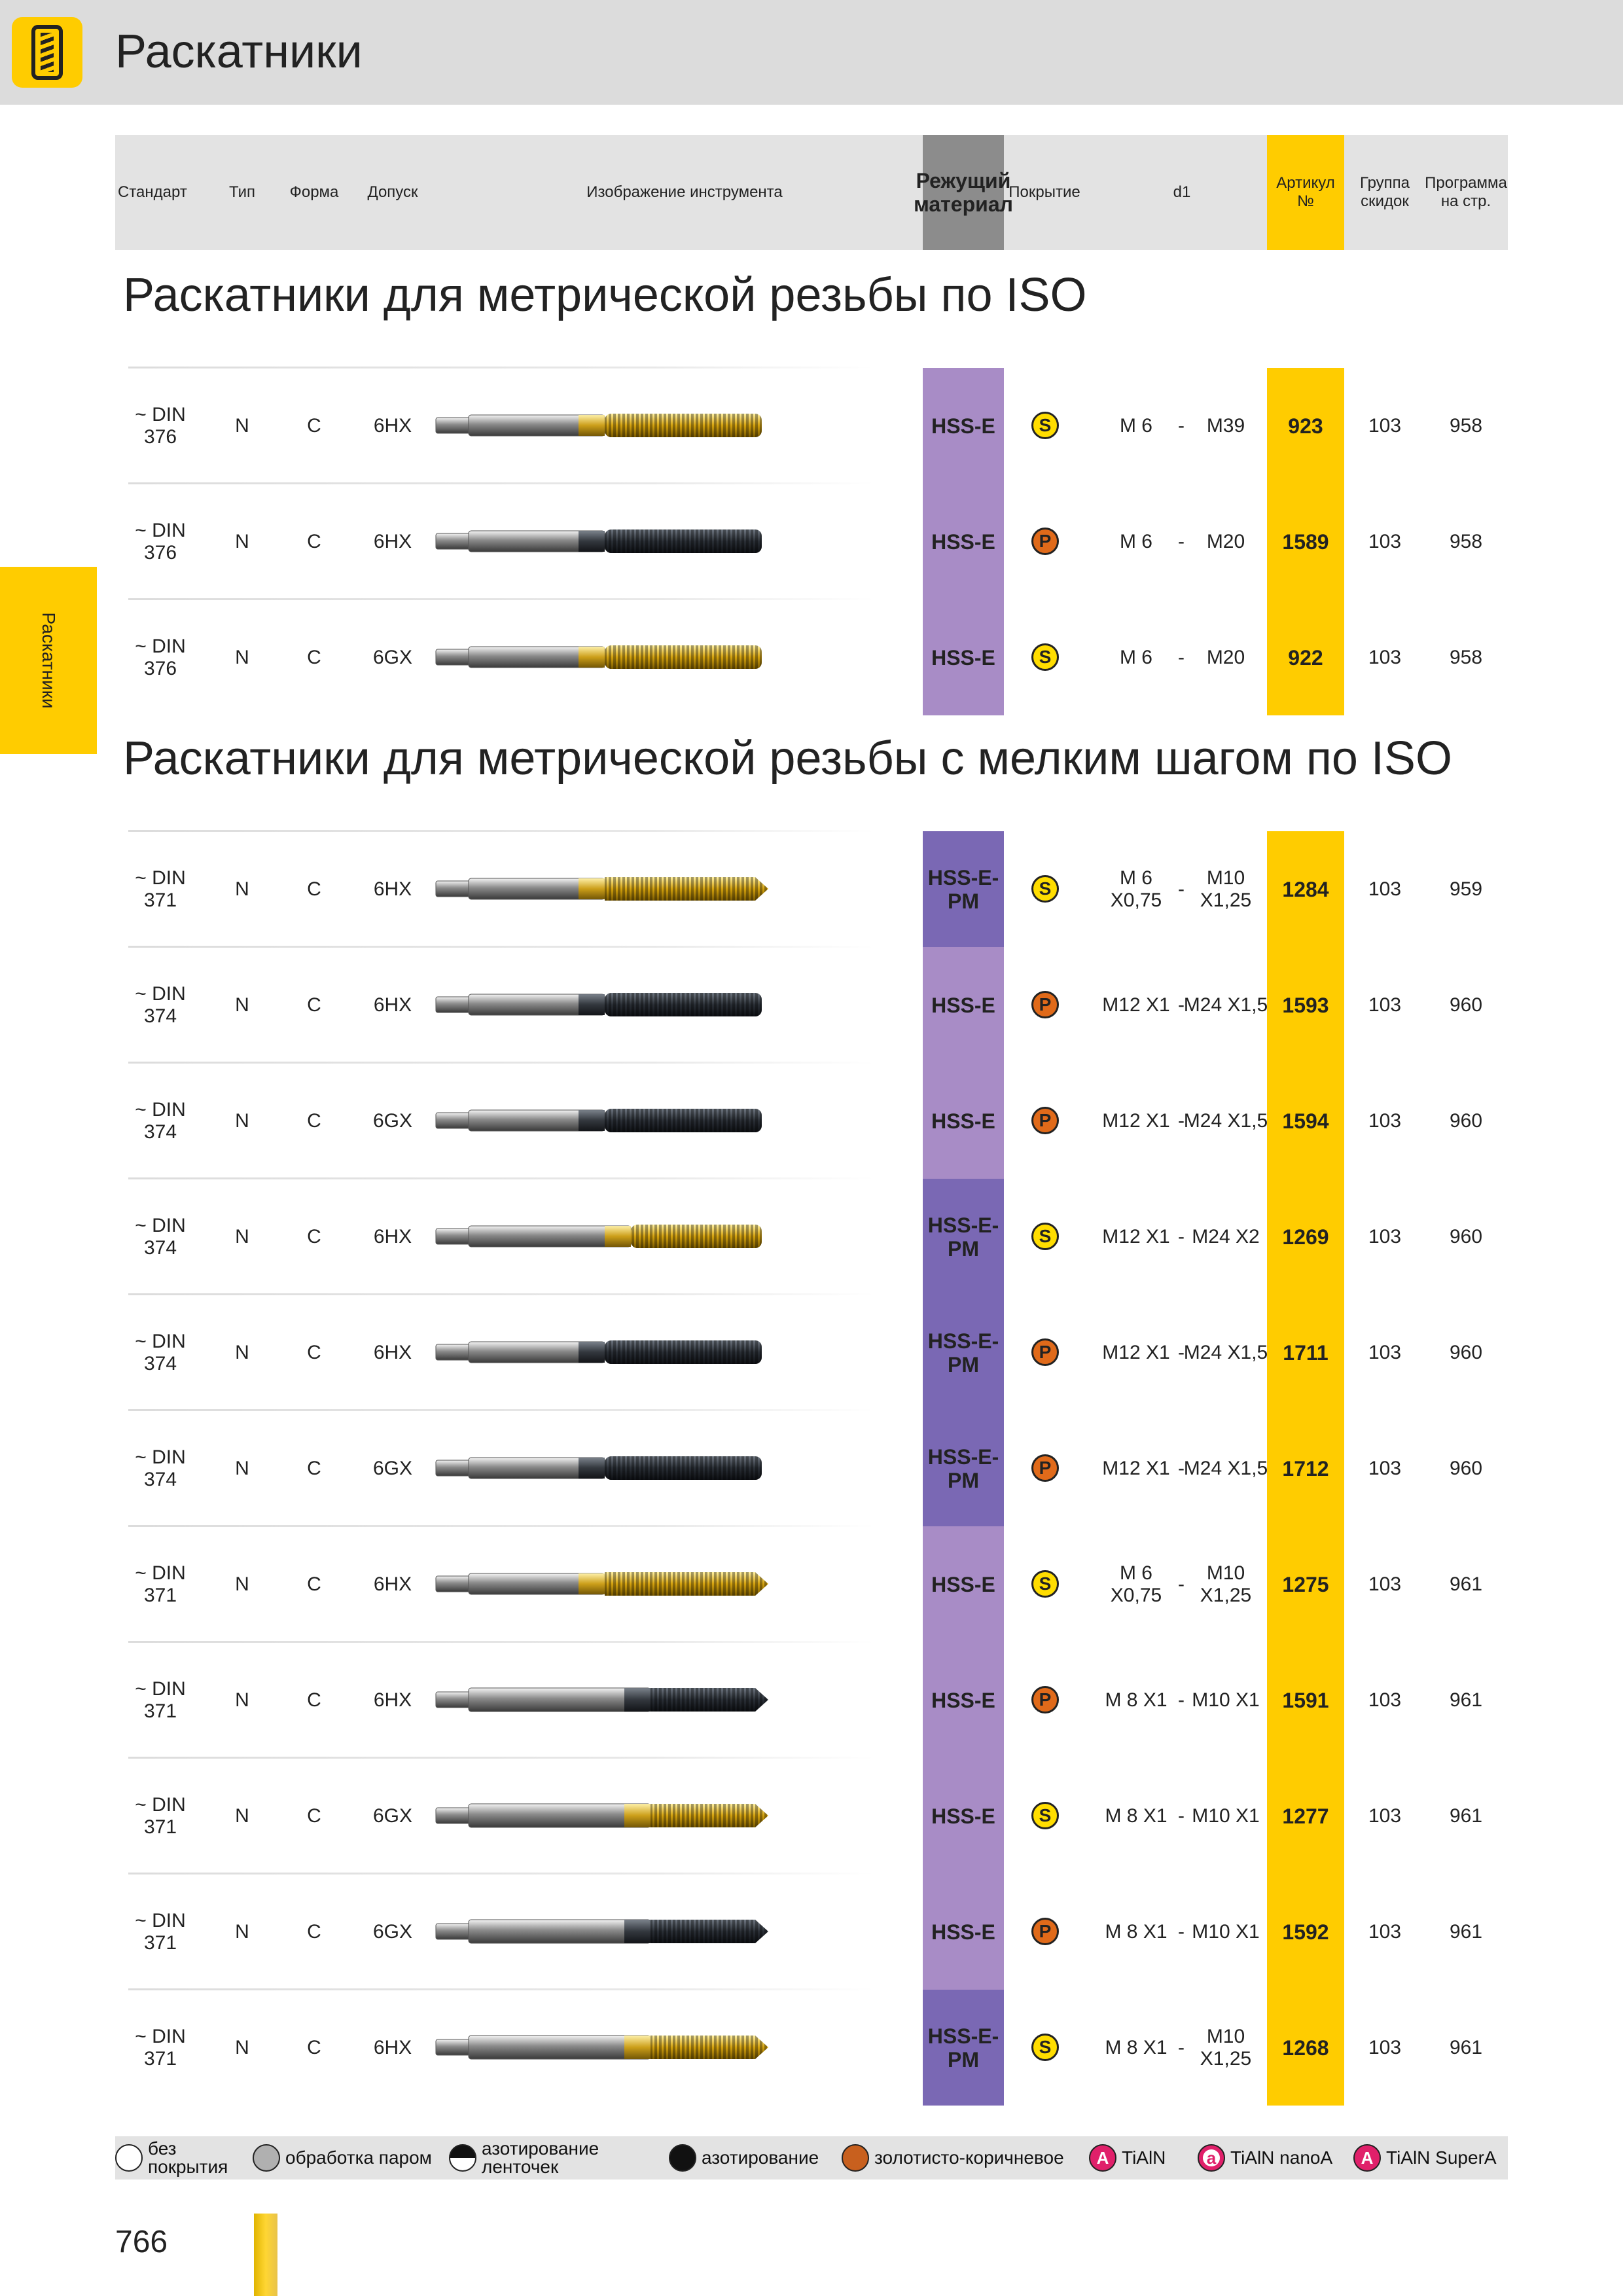 This screenshot has width=1623, height=2296. Describe the element at coordinates (1305, 426) in the screenshot. I see `article-number: 923` at that location.